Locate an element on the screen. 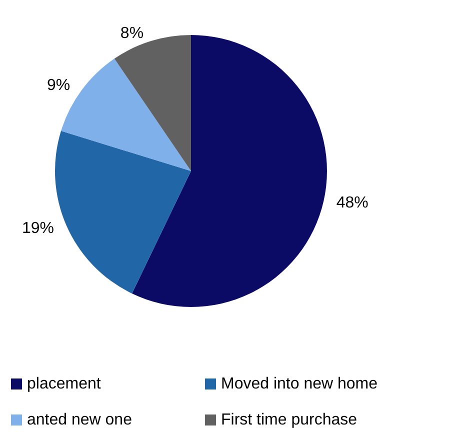 The width and height of the screenshot is (451, 439). data-label: 8% is located at coordinates (132, 33).